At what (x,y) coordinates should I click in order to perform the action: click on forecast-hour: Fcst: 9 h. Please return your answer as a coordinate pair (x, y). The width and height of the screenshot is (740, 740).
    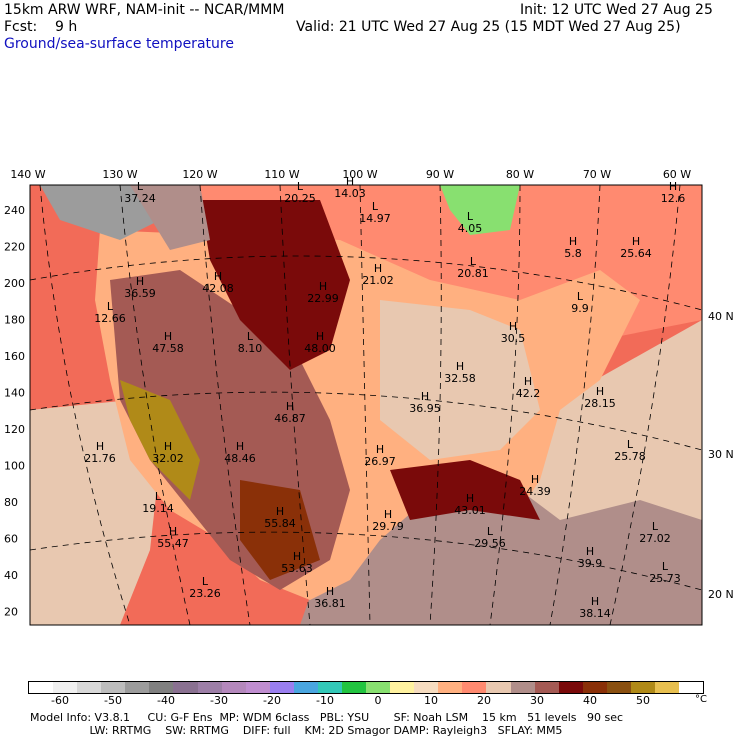
    Looking at the image, I should click on (41, 27).